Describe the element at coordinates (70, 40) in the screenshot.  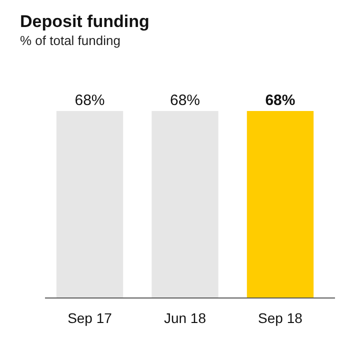
I see `chart-subtitle: % of total funding` at that location.